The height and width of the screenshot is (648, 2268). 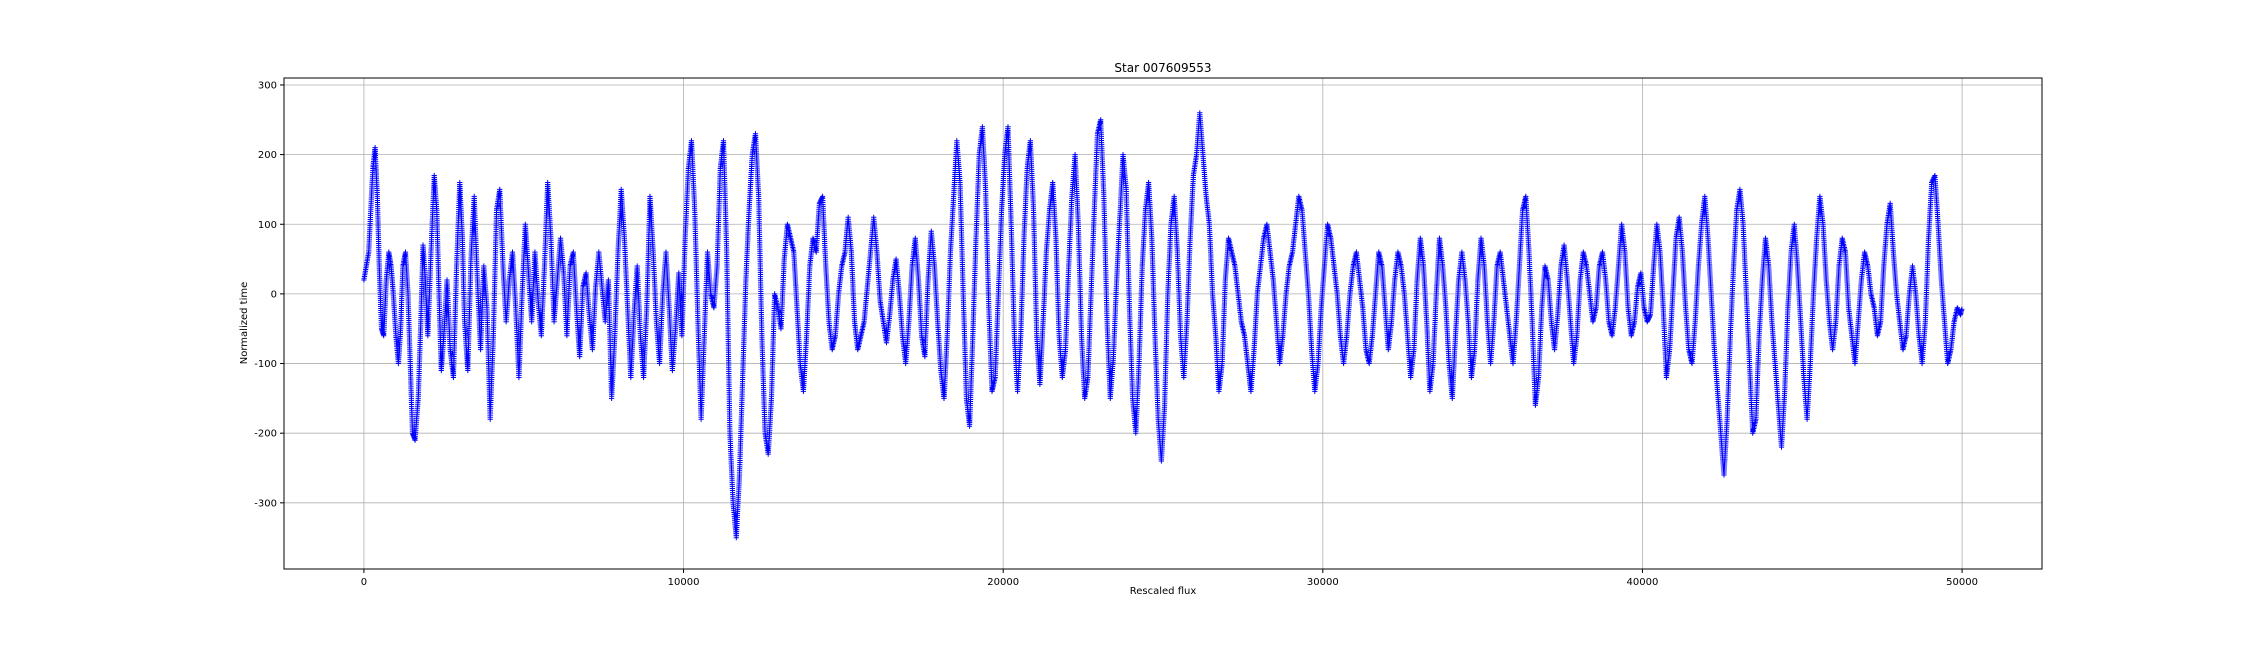 What do you see at coordinates (267, 225) in the screenshot?
I see `y-tick-label: 100` at bounding box center [267, 225].